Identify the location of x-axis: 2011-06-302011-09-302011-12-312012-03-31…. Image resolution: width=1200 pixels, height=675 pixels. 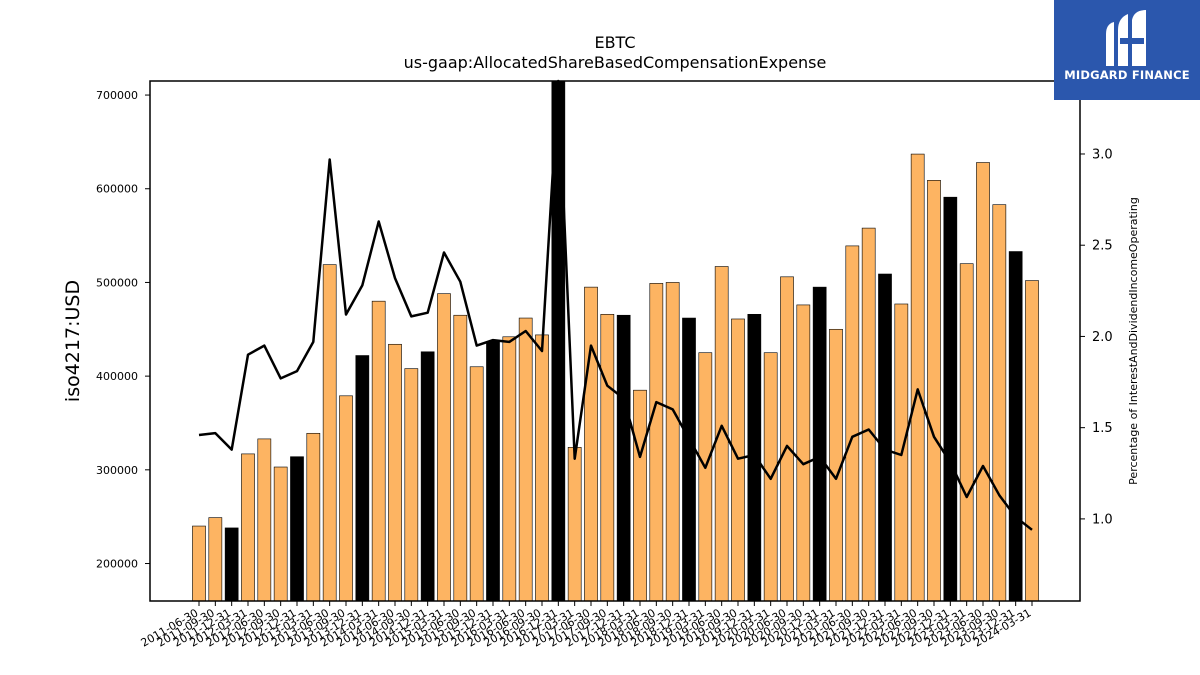
(586, 625).